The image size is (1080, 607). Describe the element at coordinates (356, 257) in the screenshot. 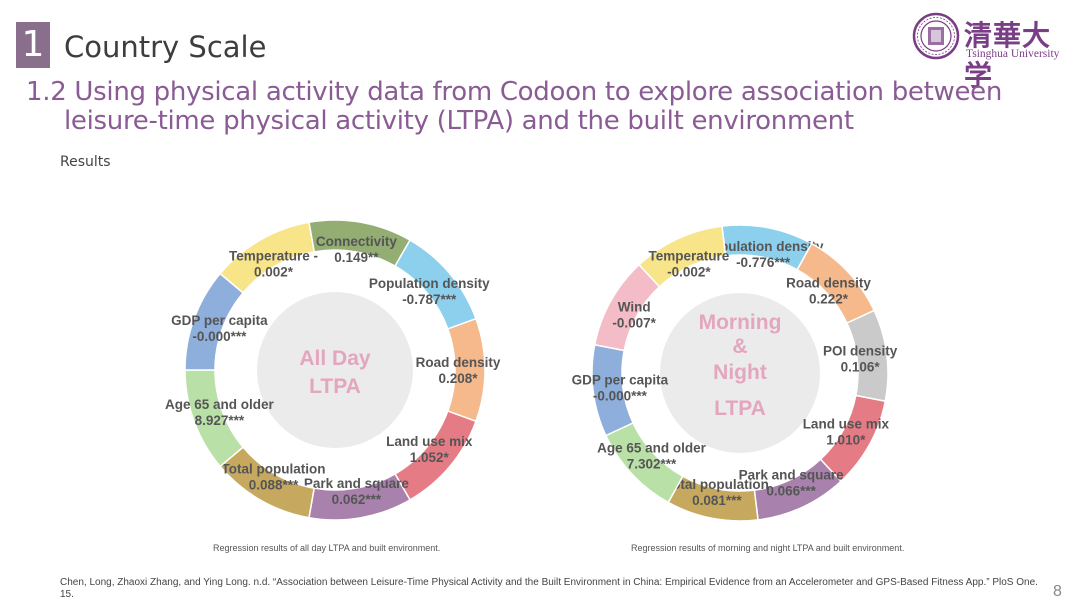

I see `segment-value: 0.149**` at that location.